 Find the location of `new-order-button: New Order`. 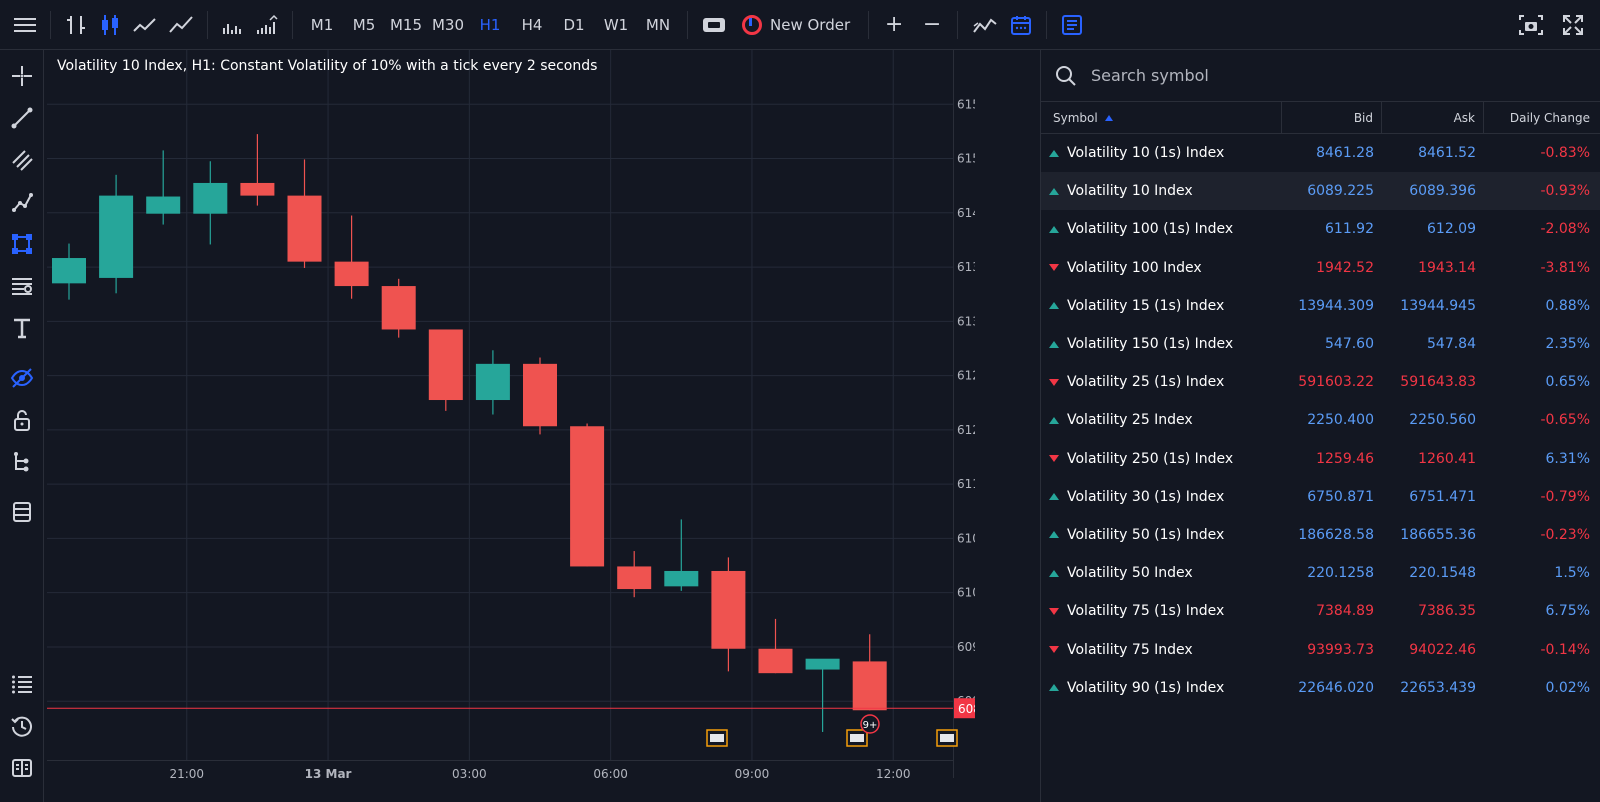

new-order-button: New Order is located at coordinates (796, 25).